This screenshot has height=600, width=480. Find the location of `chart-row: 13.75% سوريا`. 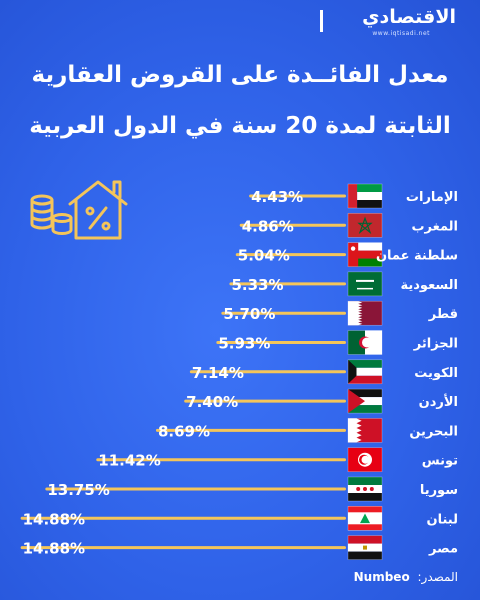

chart-row: 13.75% سوريا is located at coordinates (251, 489).